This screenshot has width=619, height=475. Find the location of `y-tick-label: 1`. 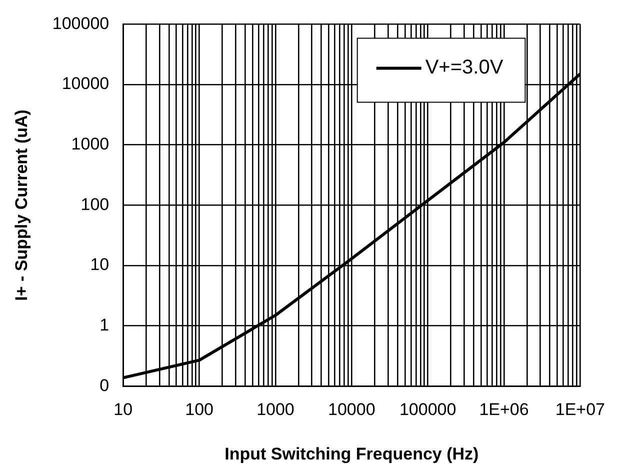

y-tick-label: 1 is located at coordinates (105, 325).